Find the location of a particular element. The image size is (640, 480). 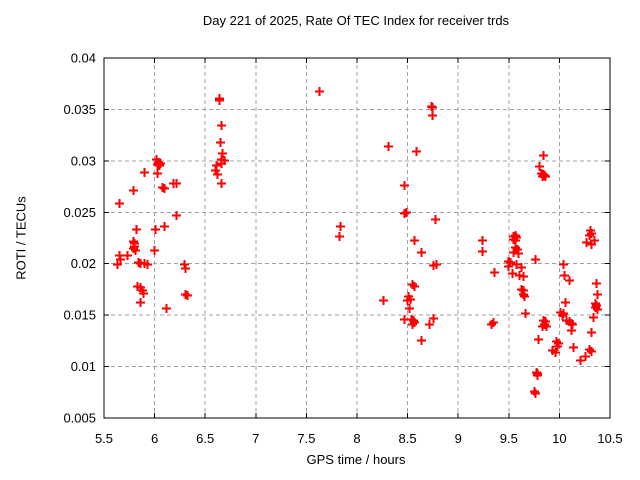

x-tick-label: 8.5 is located at coordinates (408, 438).